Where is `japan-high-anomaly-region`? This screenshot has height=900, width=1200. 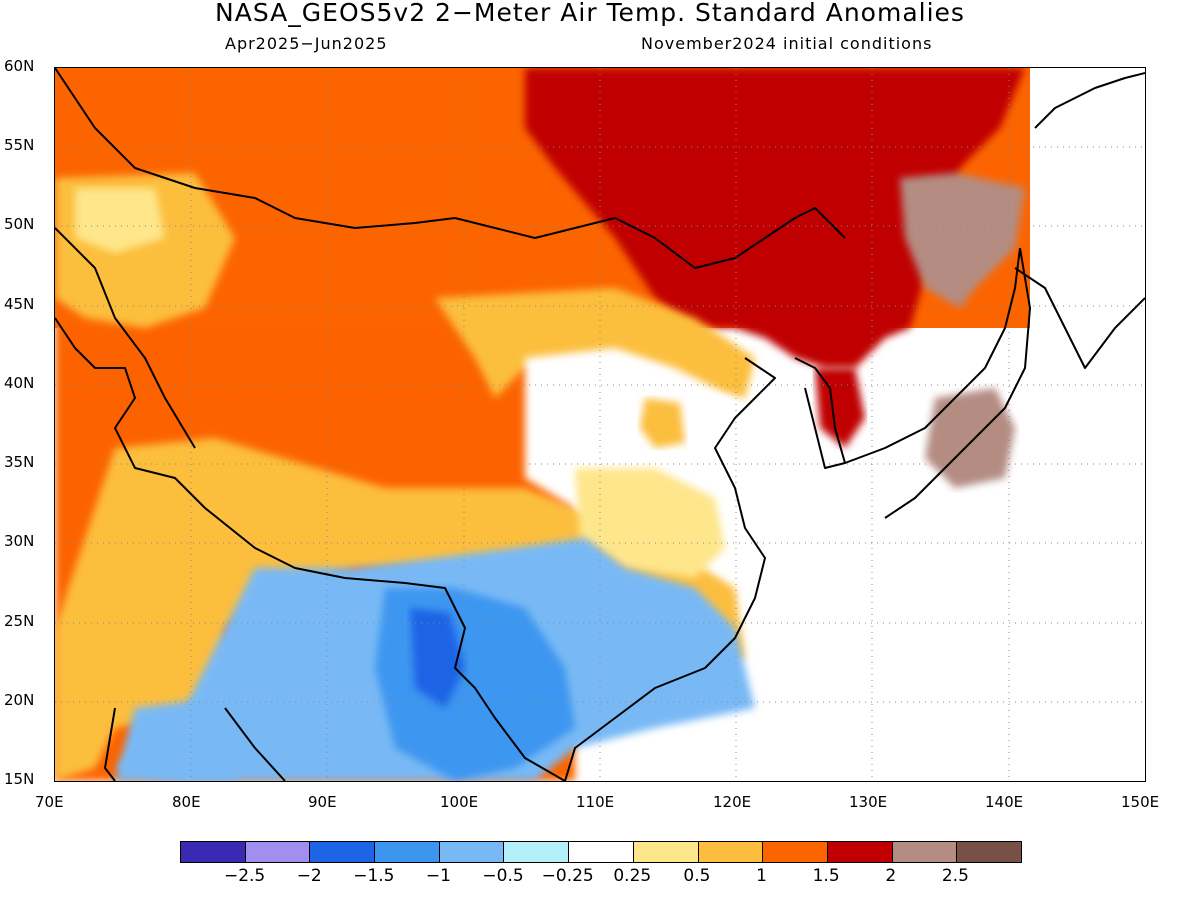 japan-high-anomaly-region is located at coordinates (970, 438).